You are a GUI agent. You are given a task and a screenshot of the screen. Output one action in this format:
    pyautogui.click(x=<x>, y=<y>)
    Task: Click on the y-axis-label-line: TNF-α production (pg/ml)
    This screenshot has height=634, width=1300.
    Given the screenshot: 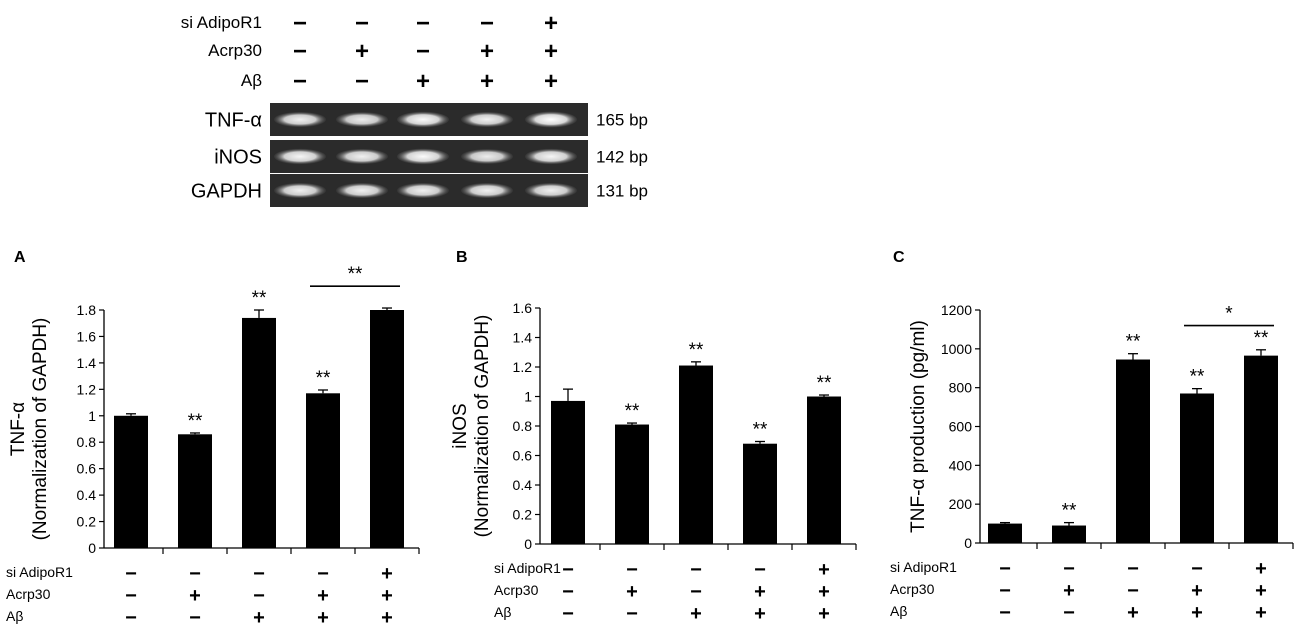 What is the action you would take?
    pyautogui.click(x=918, y=426)
    